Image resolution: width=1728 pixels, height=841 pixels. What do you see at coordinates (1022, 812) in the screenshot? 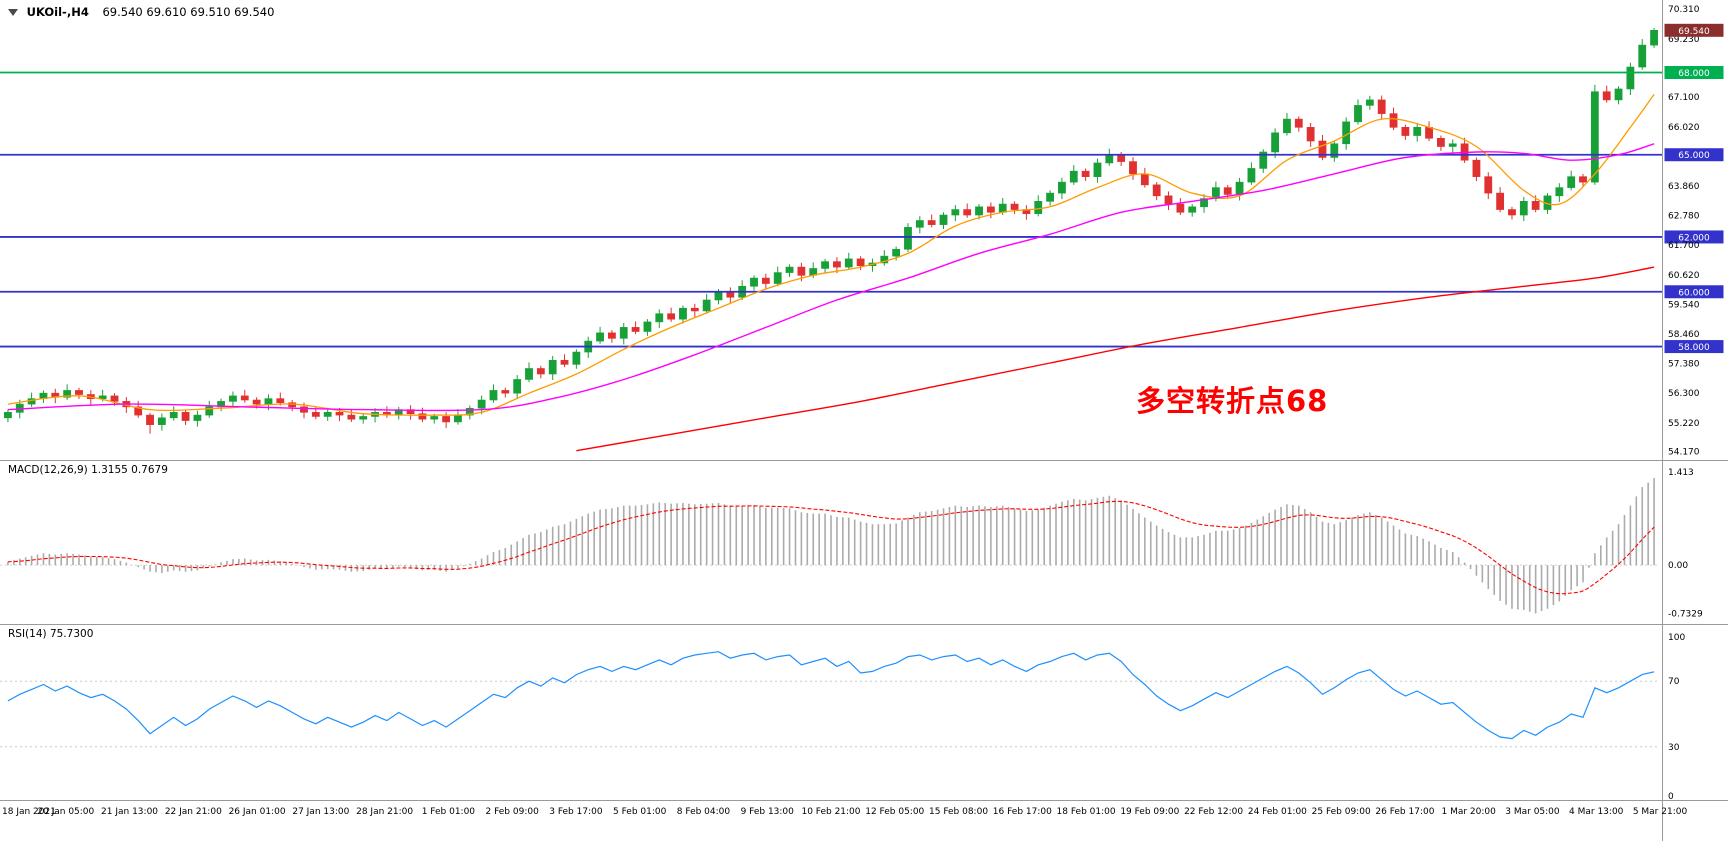
I see `svg-text: 16 Feb 17:00` at bounding box center [1022, 812].